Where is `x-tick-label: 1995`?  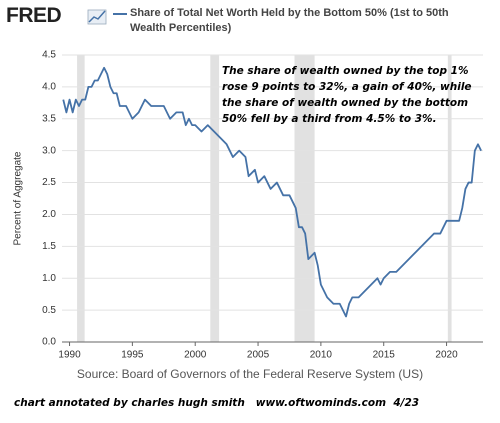 x-tick-label: 1995 is located at coordinates (132, 355).